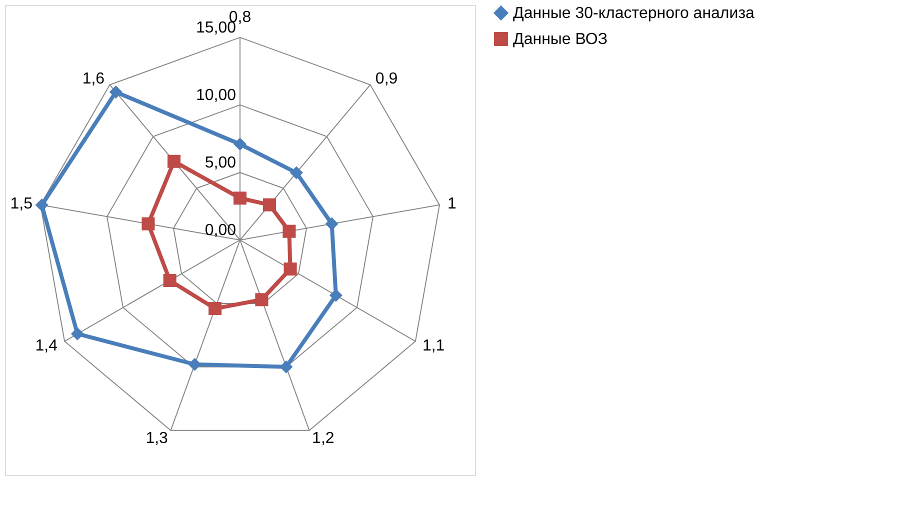 This screenshot has height=521, width=902. What do you see at coordinates (220, 163) in the screenshot?
I see `y-tick-label: 5,00` at bounding box center [220, 163].